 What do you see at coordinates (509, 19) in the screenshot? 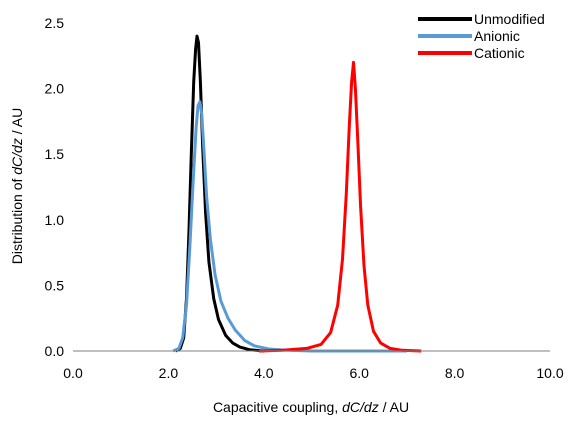
I see `legend-label-unmodified: Unmodified` at bounding box center [509, 19].